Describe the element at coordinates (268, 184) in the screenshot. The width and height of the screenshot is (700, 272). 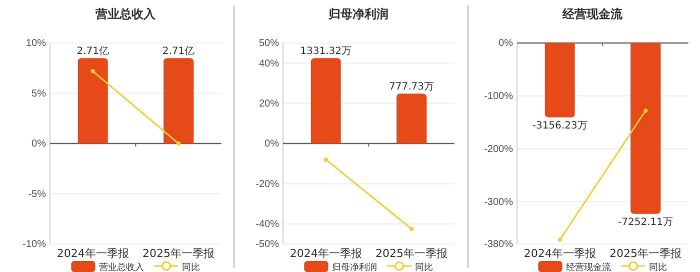
I see `y-tick-label: -20%` at that location.